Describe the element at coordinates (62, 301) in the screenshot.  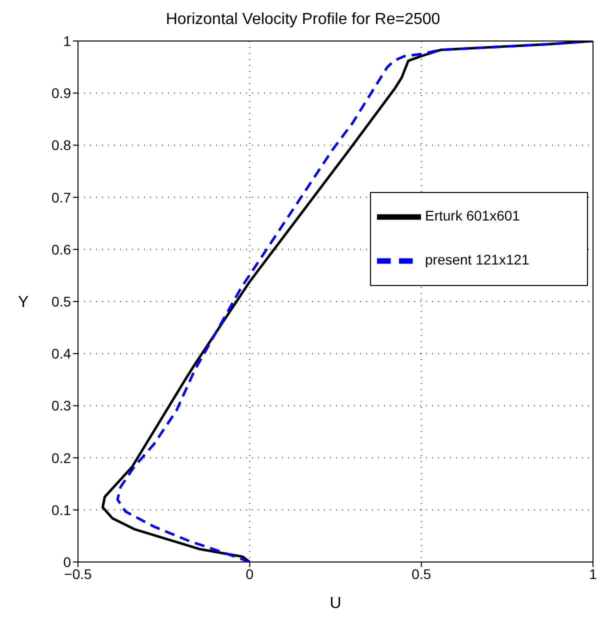
I see `y-tick-label: 0.5` at that location.